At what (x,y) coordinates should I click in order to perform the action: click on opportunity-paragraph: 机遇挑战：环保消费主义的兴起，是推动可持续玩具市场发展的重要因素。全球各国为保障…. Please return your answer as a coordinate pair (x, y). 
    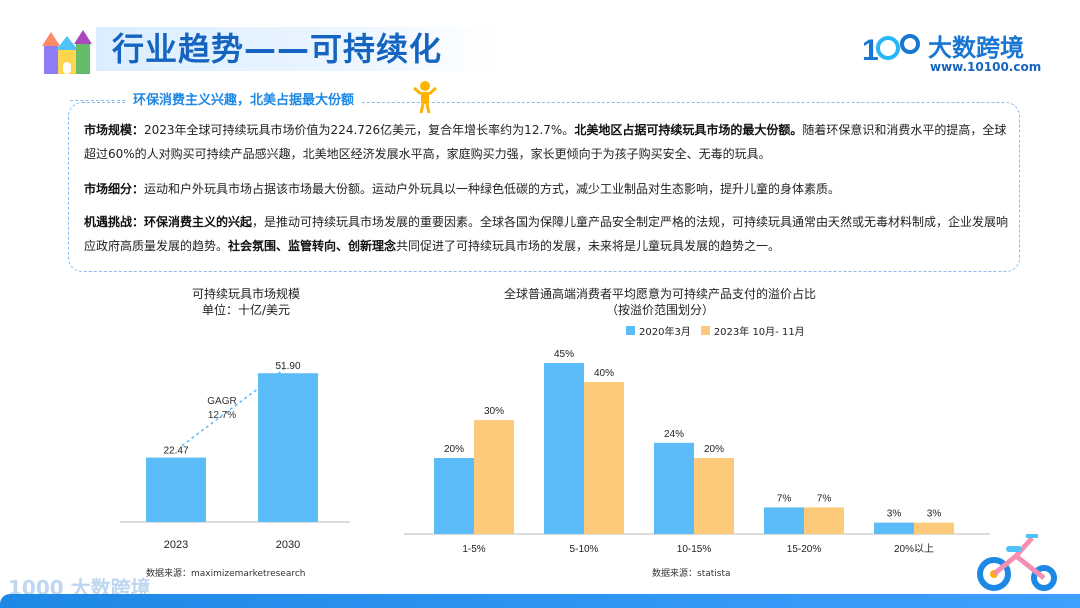
    Looking at the image, I should click on (551, 234).